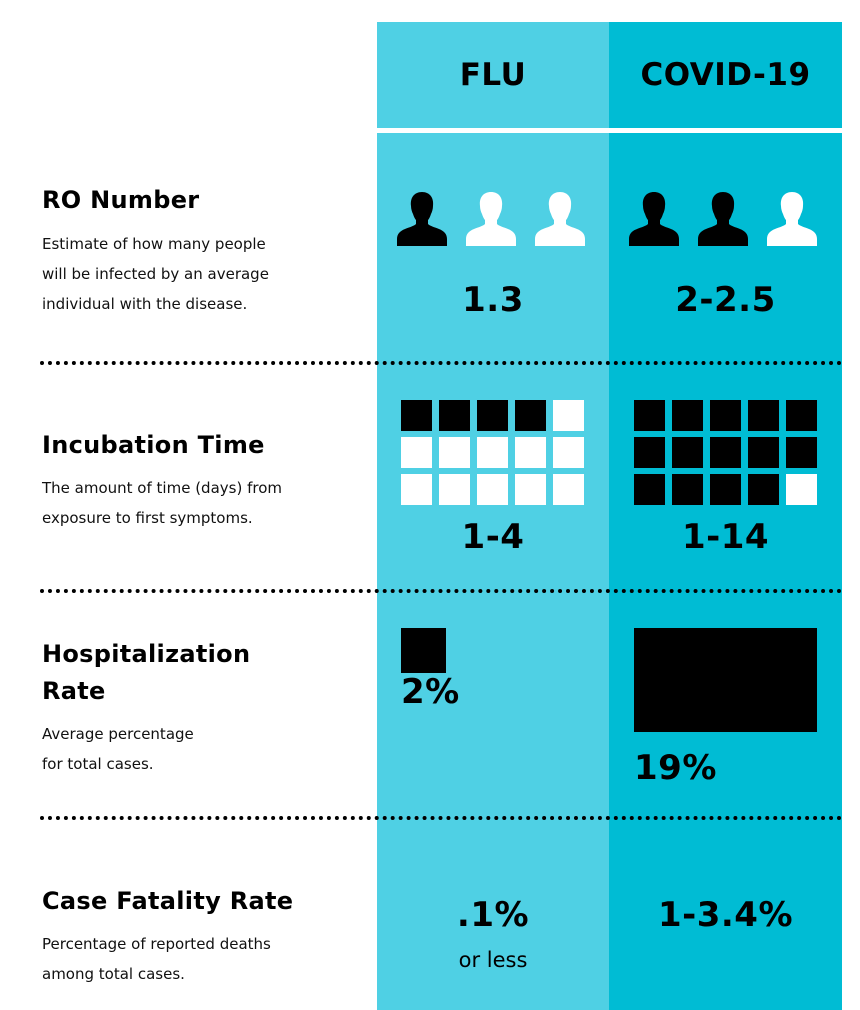 Image resolution: width=860 pixels, height=1010 pixels. What do you see at coordinates (493, 537) in the screenshot?
I see `flu-incubation-value: 1-4` at bounding box center [493, 537].